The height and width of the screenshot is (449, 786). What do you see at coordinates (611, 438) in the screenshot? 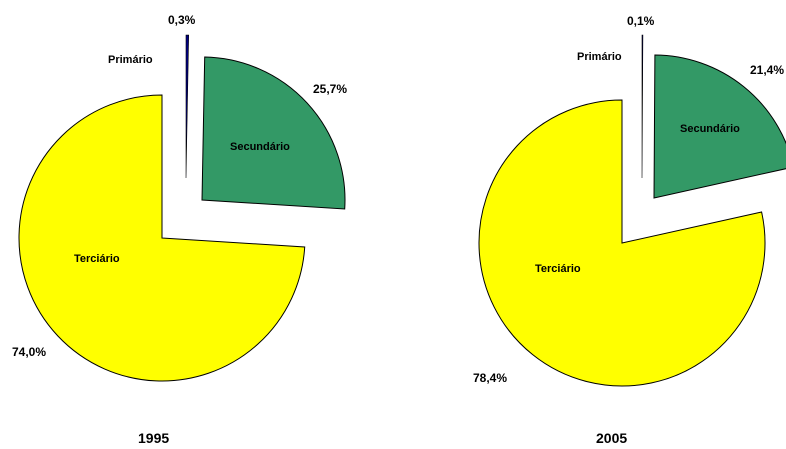
I see `pie-2005-title: 2005` at bounding box center [611, 438].